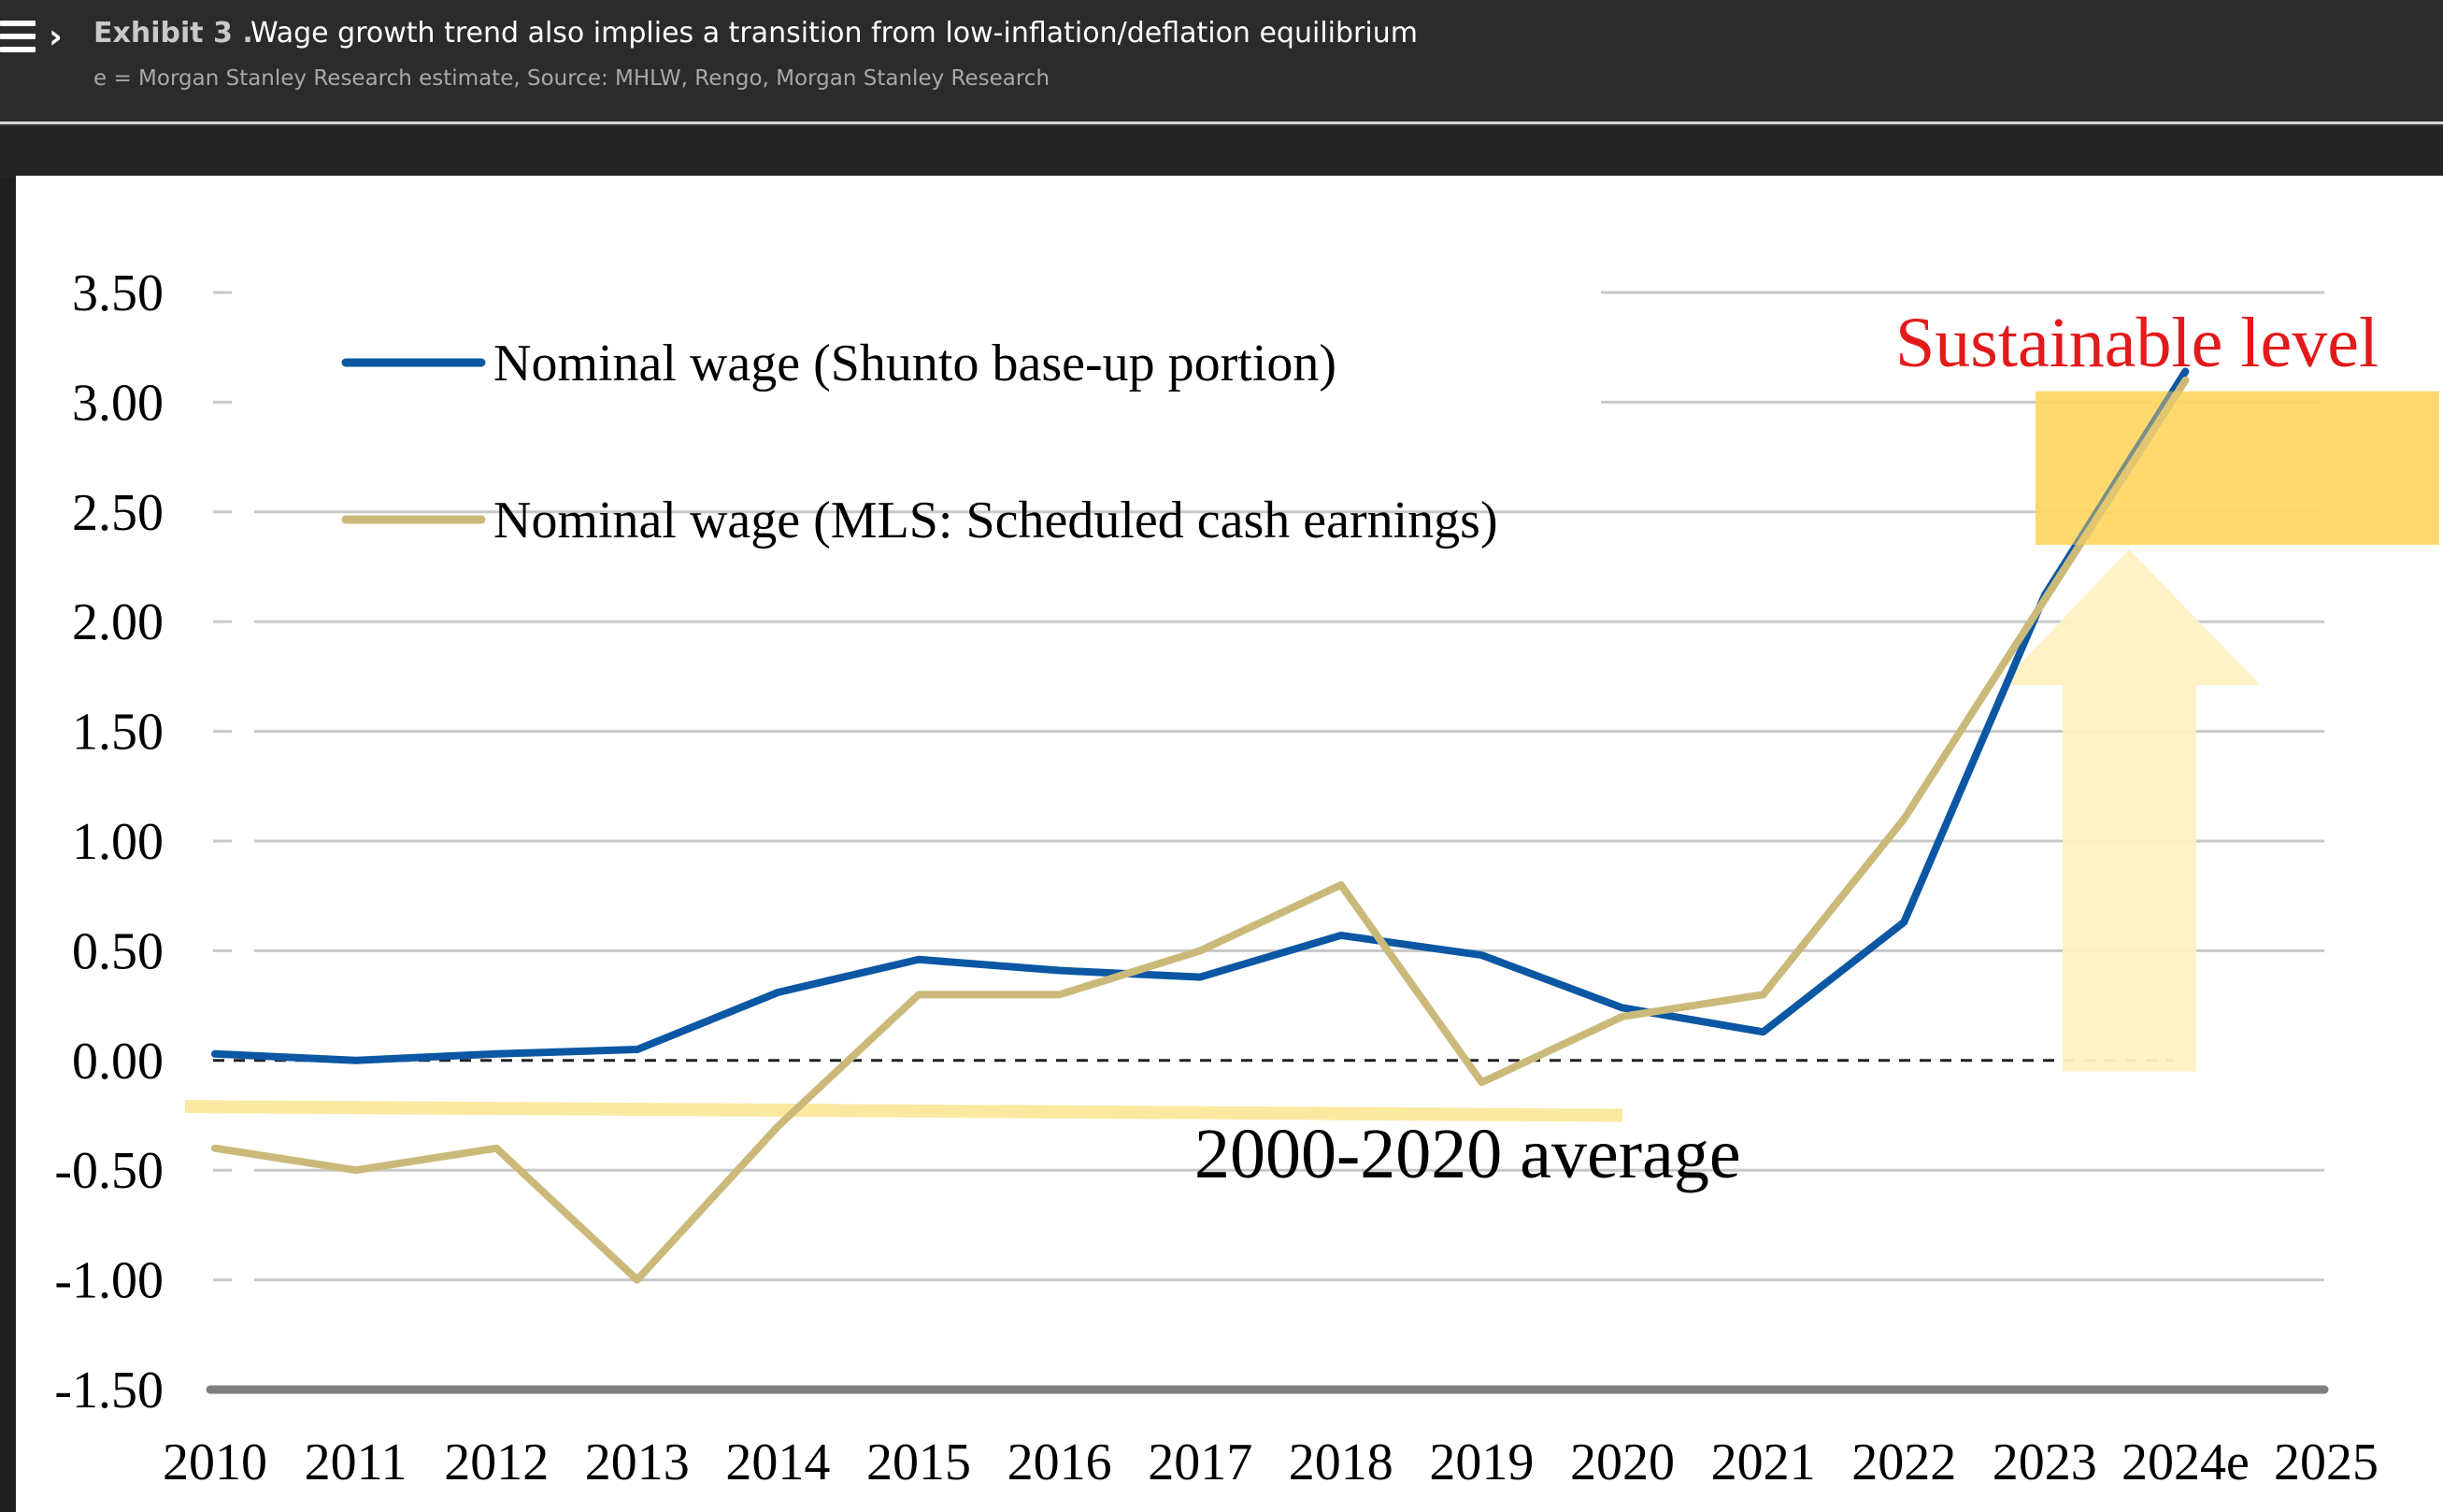 The image size is (2443, 1512). What do you see at coordinates (109, 1171) in the screenshot?
I see `y-tick-label: -0.50` at bounding box center [109, 1171].